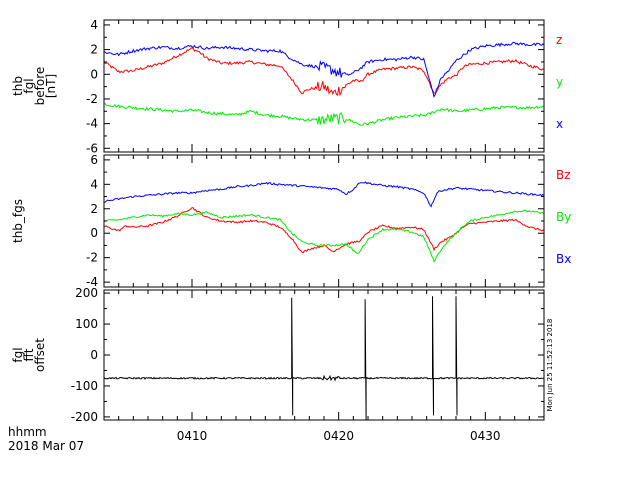 The width and height of the screenshot is (640, 480). I want to click on legend-label-1-1: z, so click(559, 40).